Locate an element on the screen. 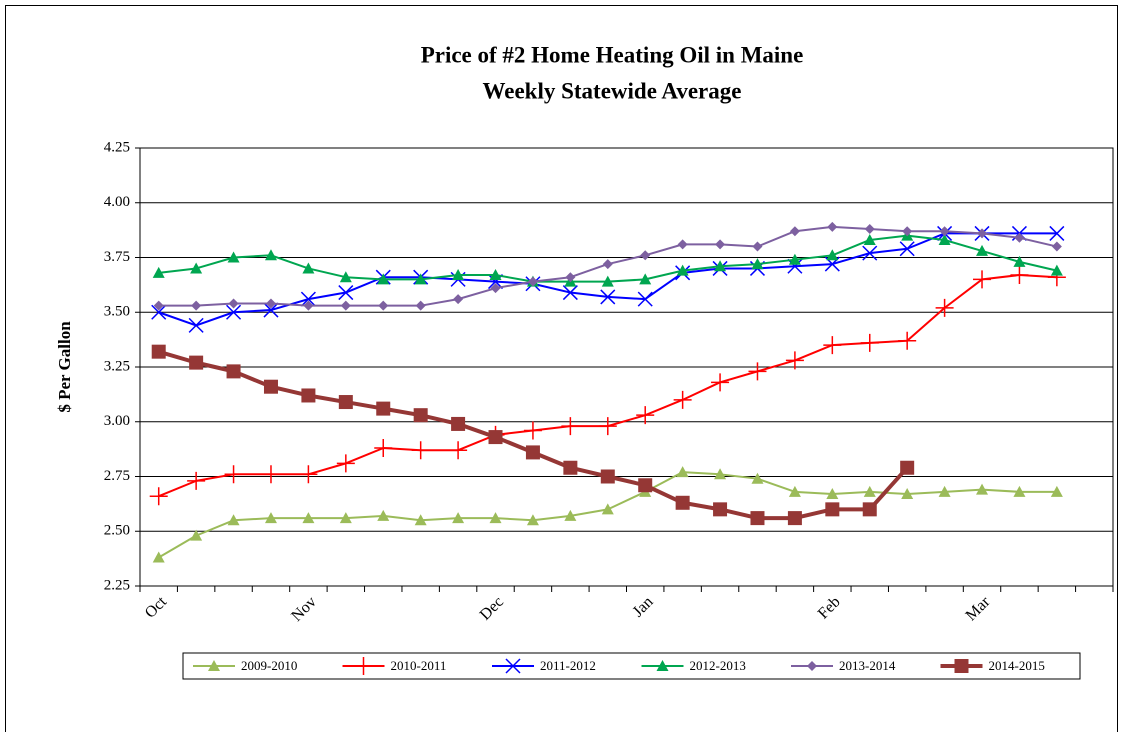  legend-label: 2010-2011 is located at coordinates (419, 665).